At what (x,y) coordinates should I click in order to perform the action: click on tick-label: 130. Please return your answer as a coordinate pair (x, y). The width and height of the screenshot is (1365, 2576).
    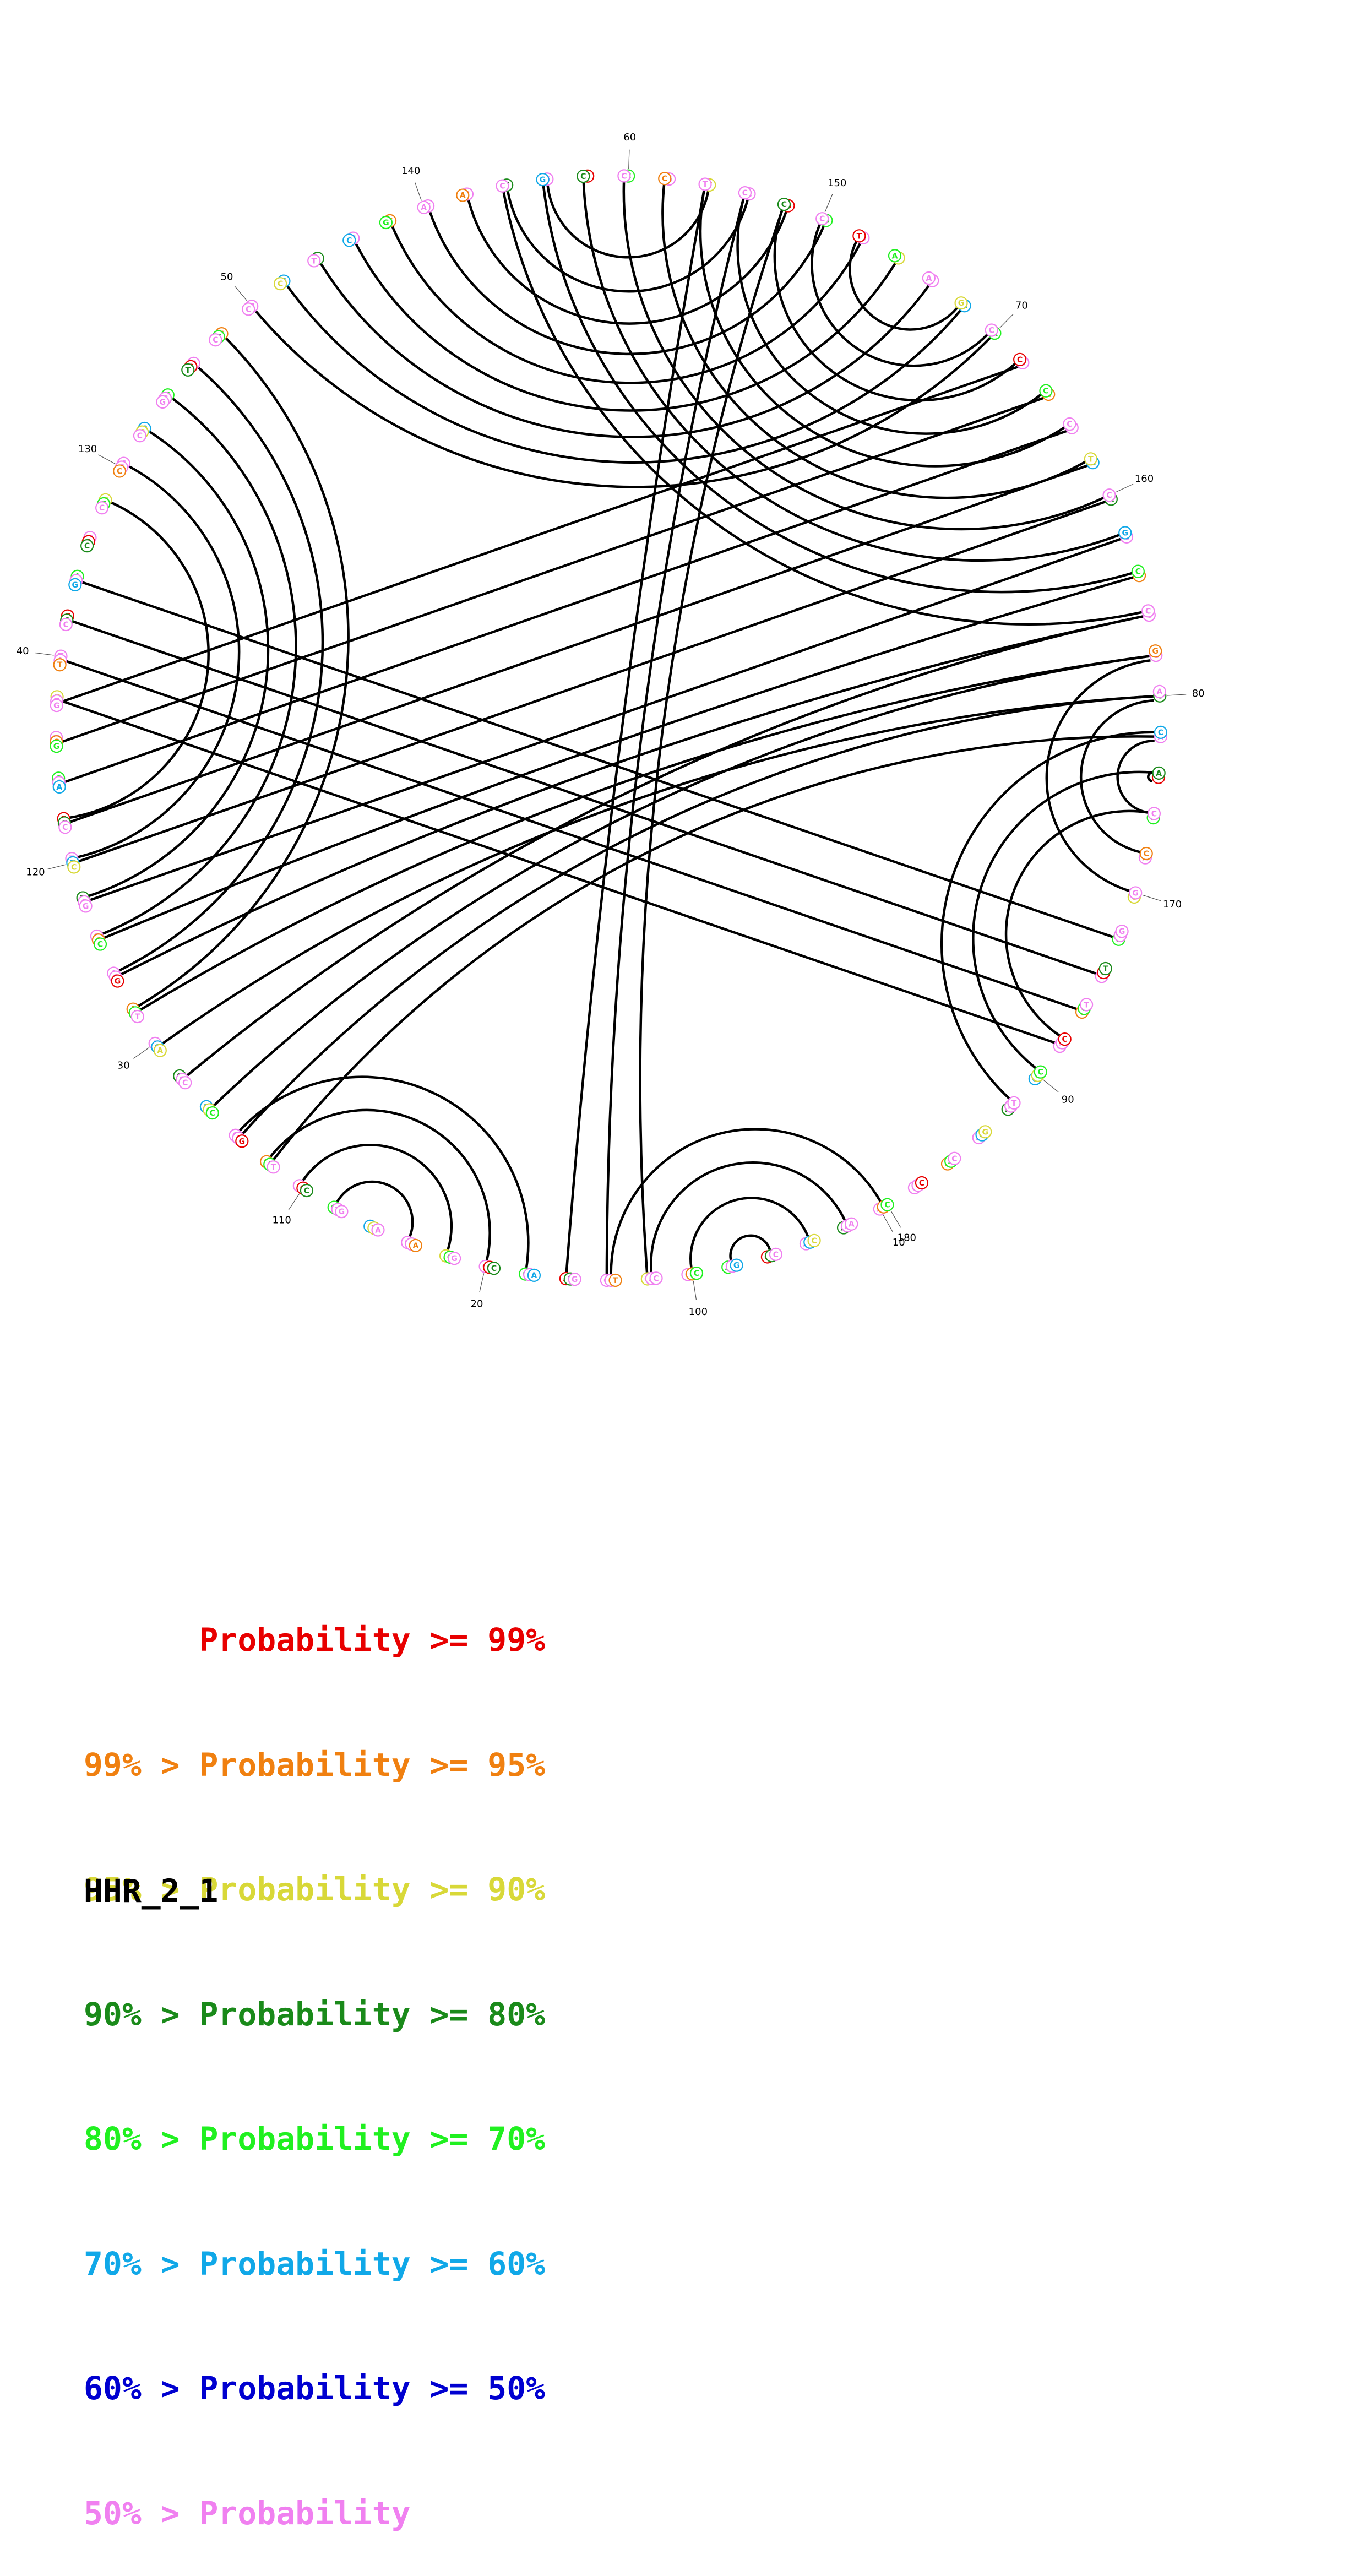
    Looking at the image, I should click on (87, 449).